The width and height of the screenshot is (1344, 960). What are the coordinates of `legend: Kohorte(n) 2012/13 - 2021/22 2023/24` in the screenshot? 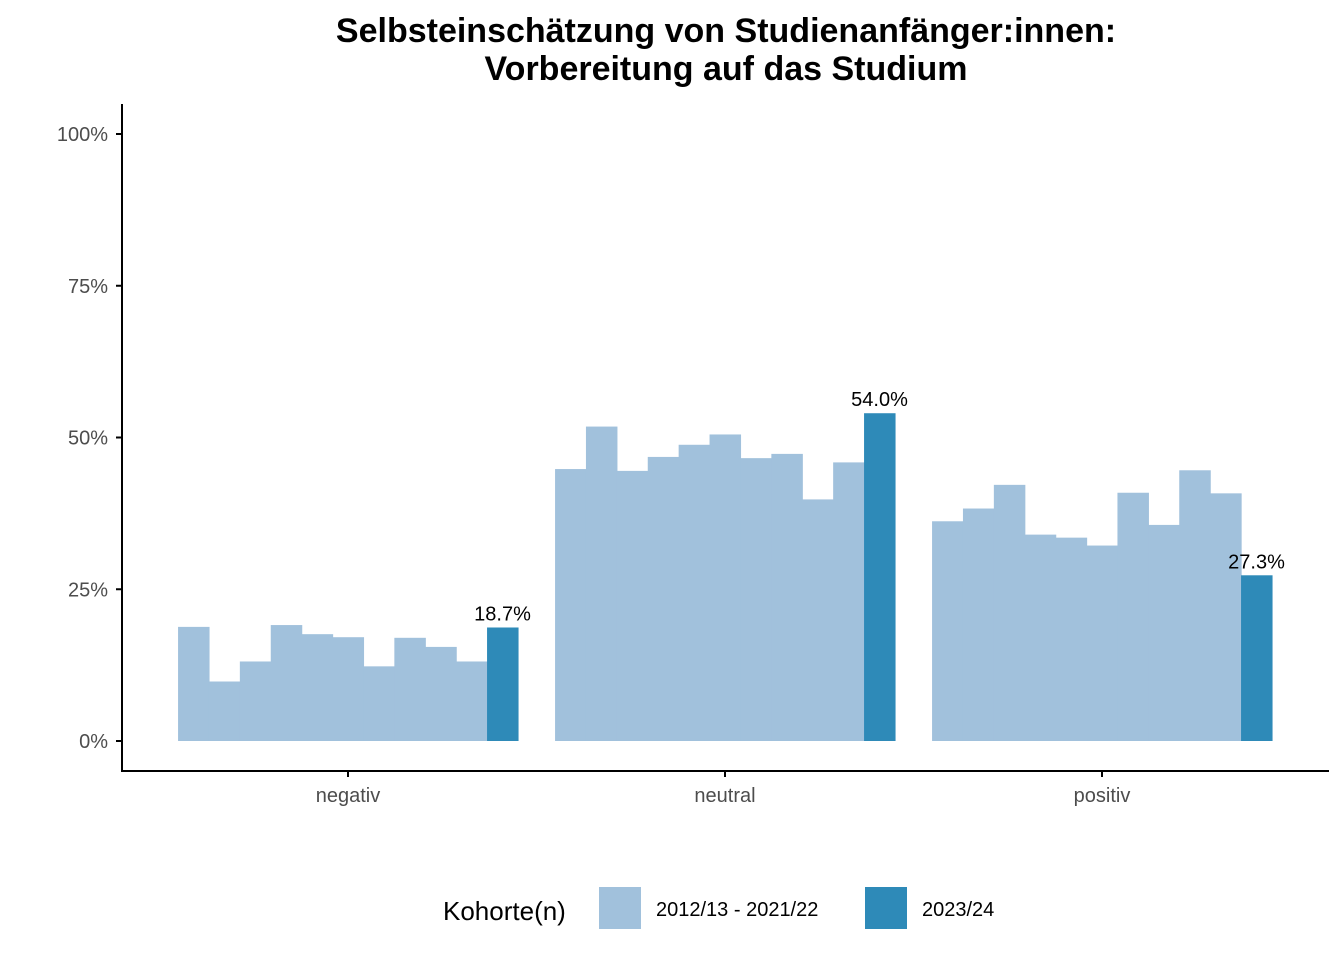 It's located at (718, 908).